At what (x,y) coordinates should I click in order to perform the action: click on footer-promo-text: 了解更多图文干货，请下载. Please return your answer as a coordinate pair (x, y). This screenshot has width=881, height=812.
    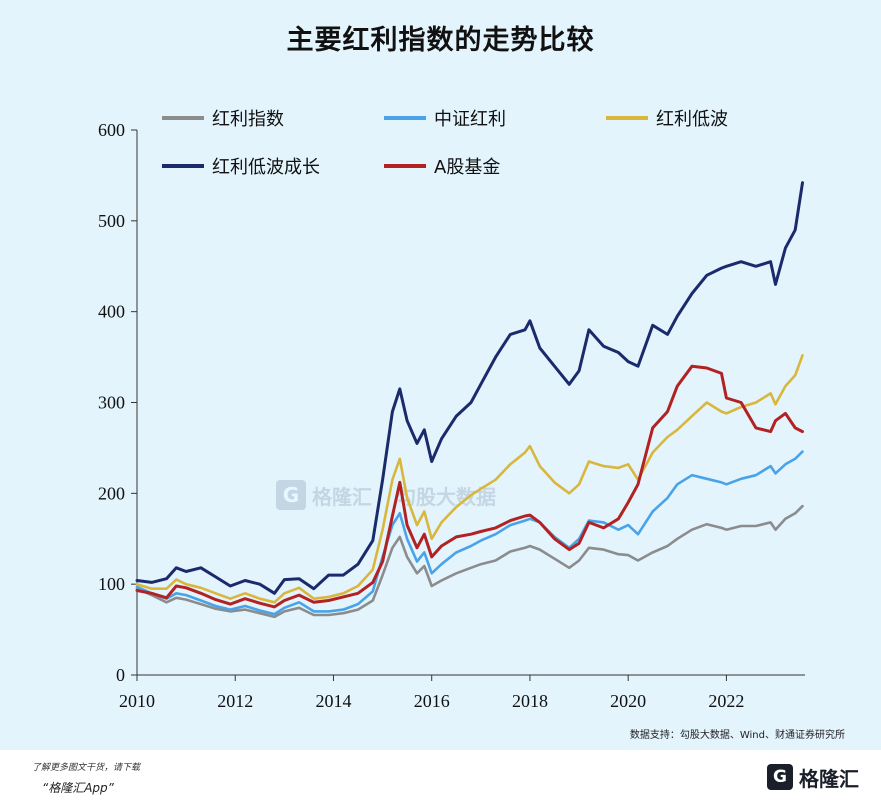
    Looking at the image, I should click on (86, 768).